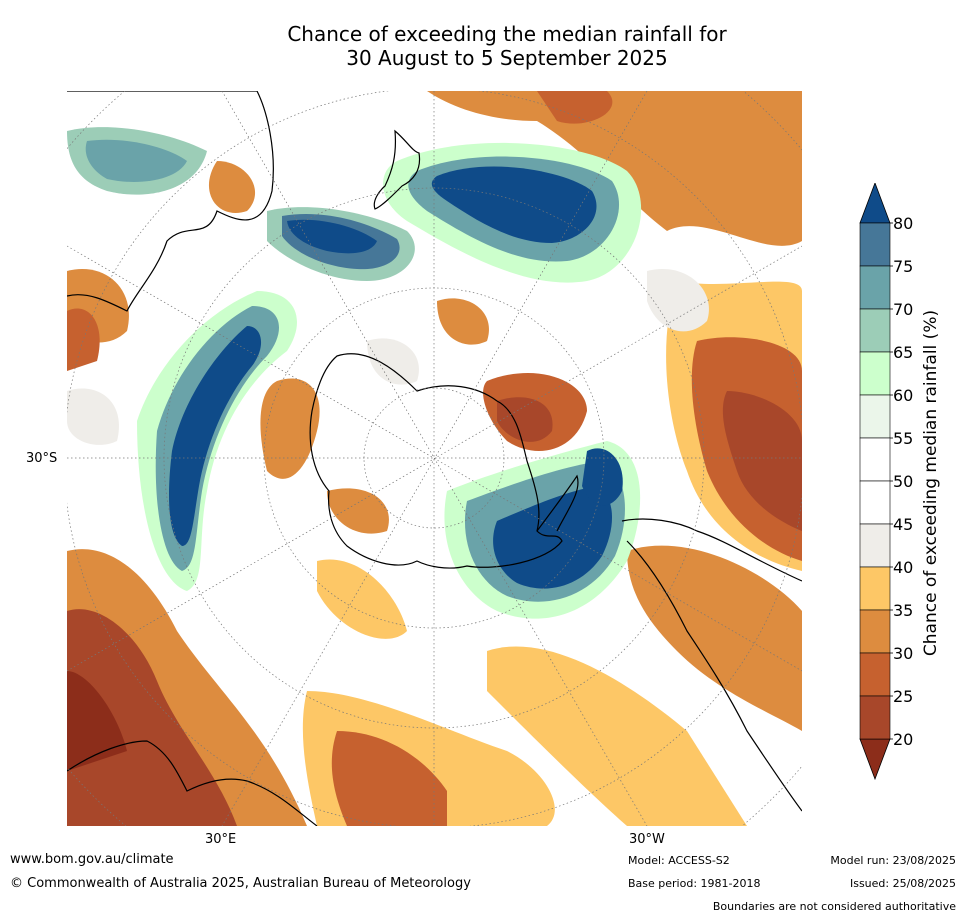 This screenshot has height=919, width=965. What do you see at coordinates (903, 481) in the screenshot?
I see `legend-tick-label: 50` at bounding box center [903, 481].